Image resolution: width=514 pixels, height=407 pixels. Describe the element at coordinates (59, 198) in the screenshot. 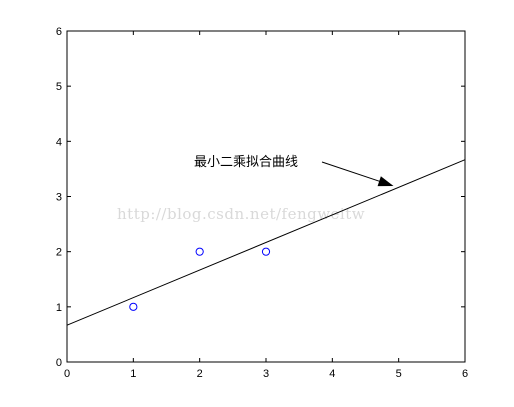

I see `y-tick-label: 3` at that location.